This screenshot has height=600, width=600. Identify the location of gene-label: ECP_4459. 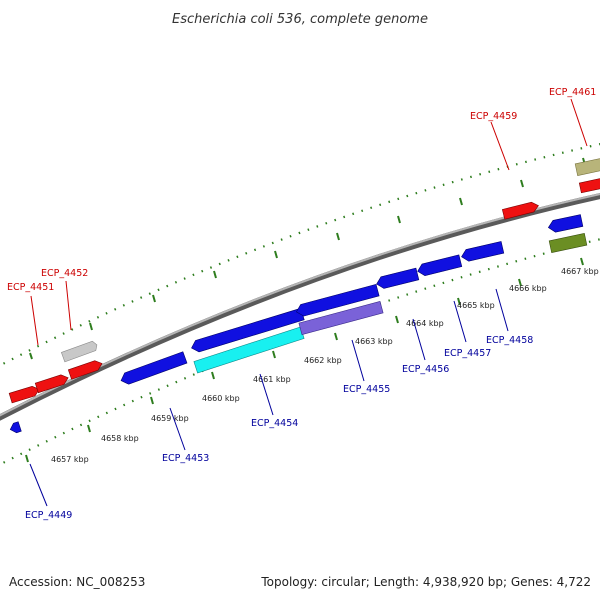
(493, 116).